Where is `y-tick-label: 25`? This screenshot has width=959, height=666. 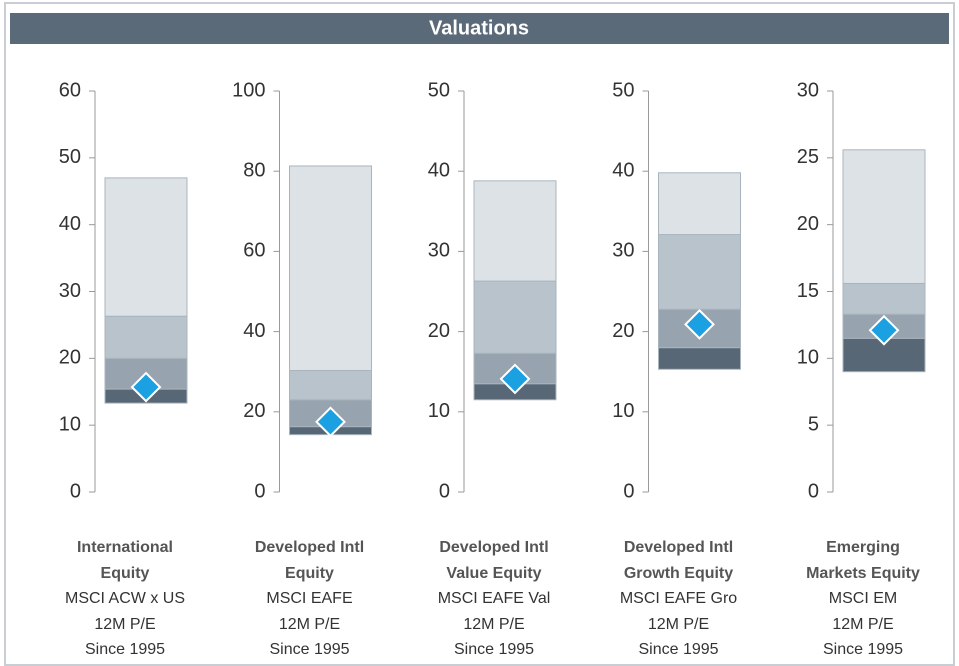 y-tick-label: 25 is located at coordinates (808, 157).